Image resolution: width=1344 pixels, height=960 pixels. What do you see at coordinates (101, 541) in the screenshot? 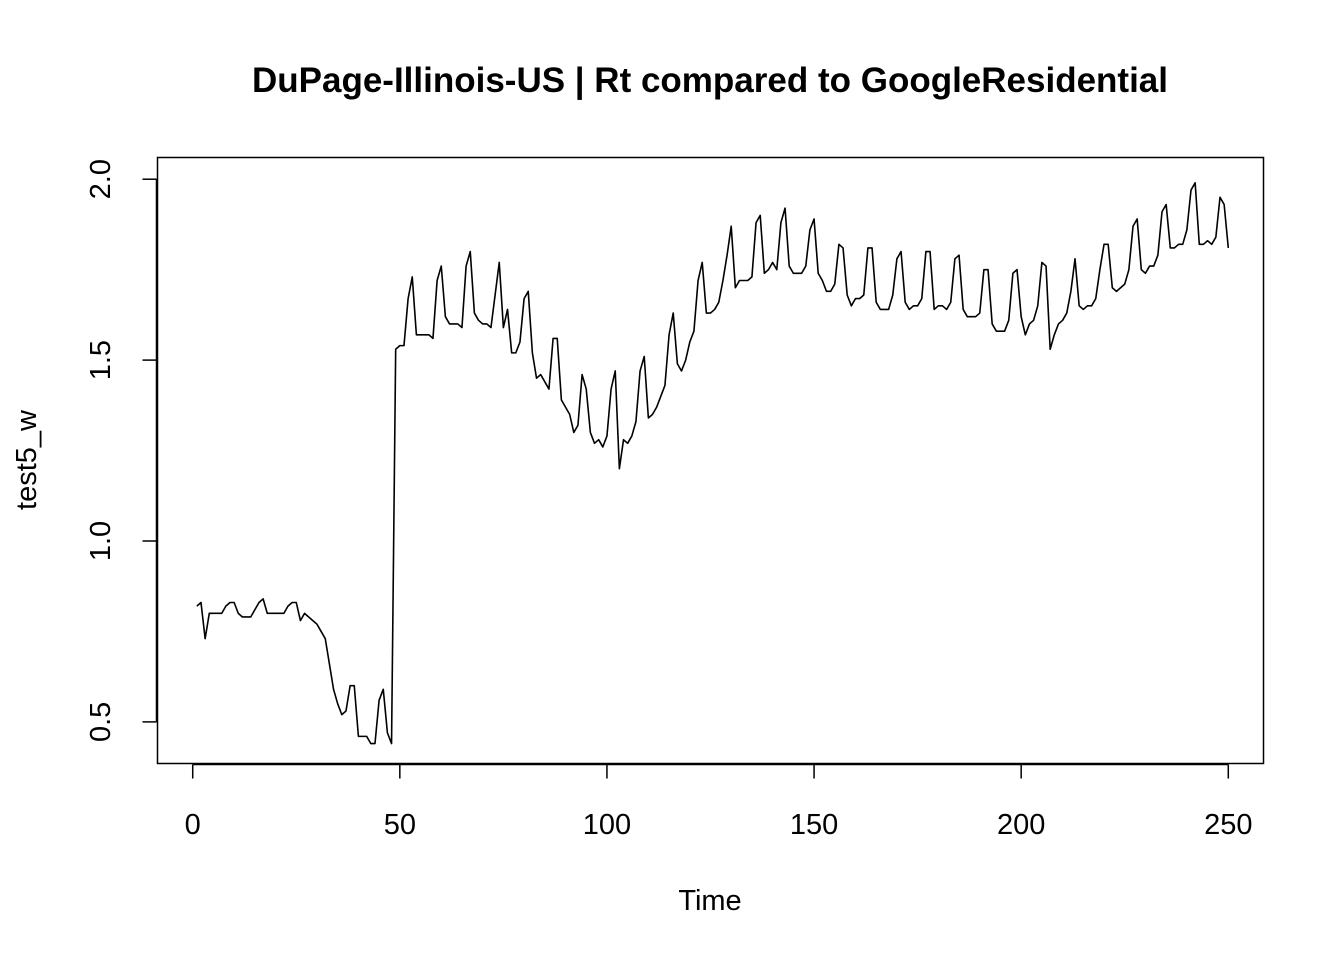
I see `y-tick-label: 1.0` at bounding box center [101, 541].